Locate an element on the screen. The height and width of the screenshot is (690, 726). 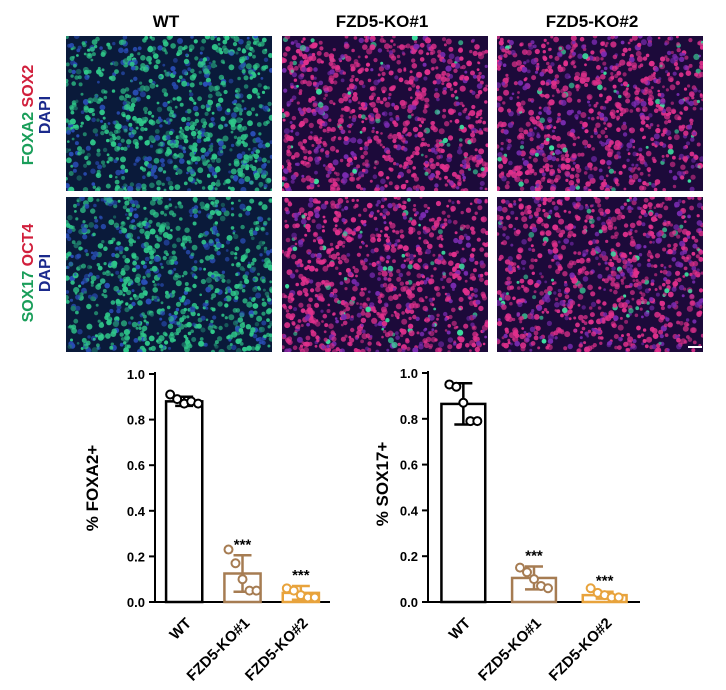
micrograph-wt-foxa2 is located at coordinates (169, 113).